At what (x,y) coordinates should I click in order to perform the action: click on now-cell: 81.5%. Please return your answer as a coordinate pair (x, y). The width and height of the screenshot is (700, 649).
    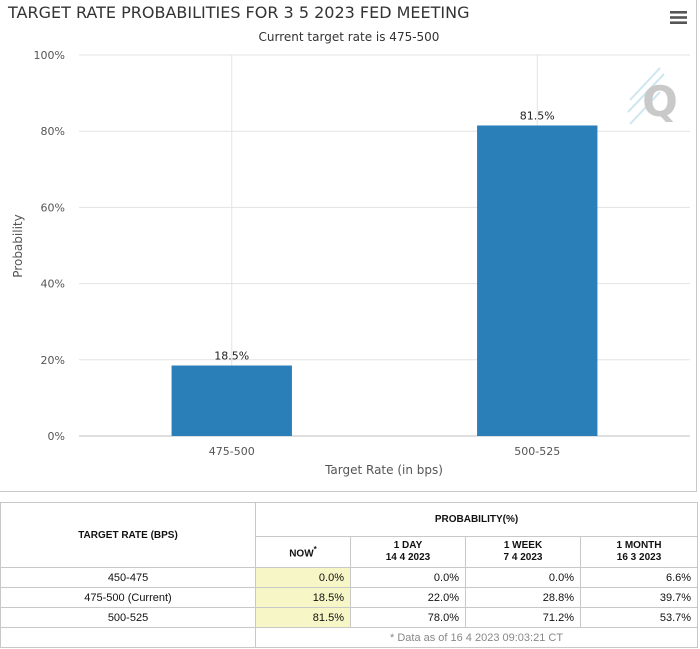
    Looking at the image, I should click on (303, 617).